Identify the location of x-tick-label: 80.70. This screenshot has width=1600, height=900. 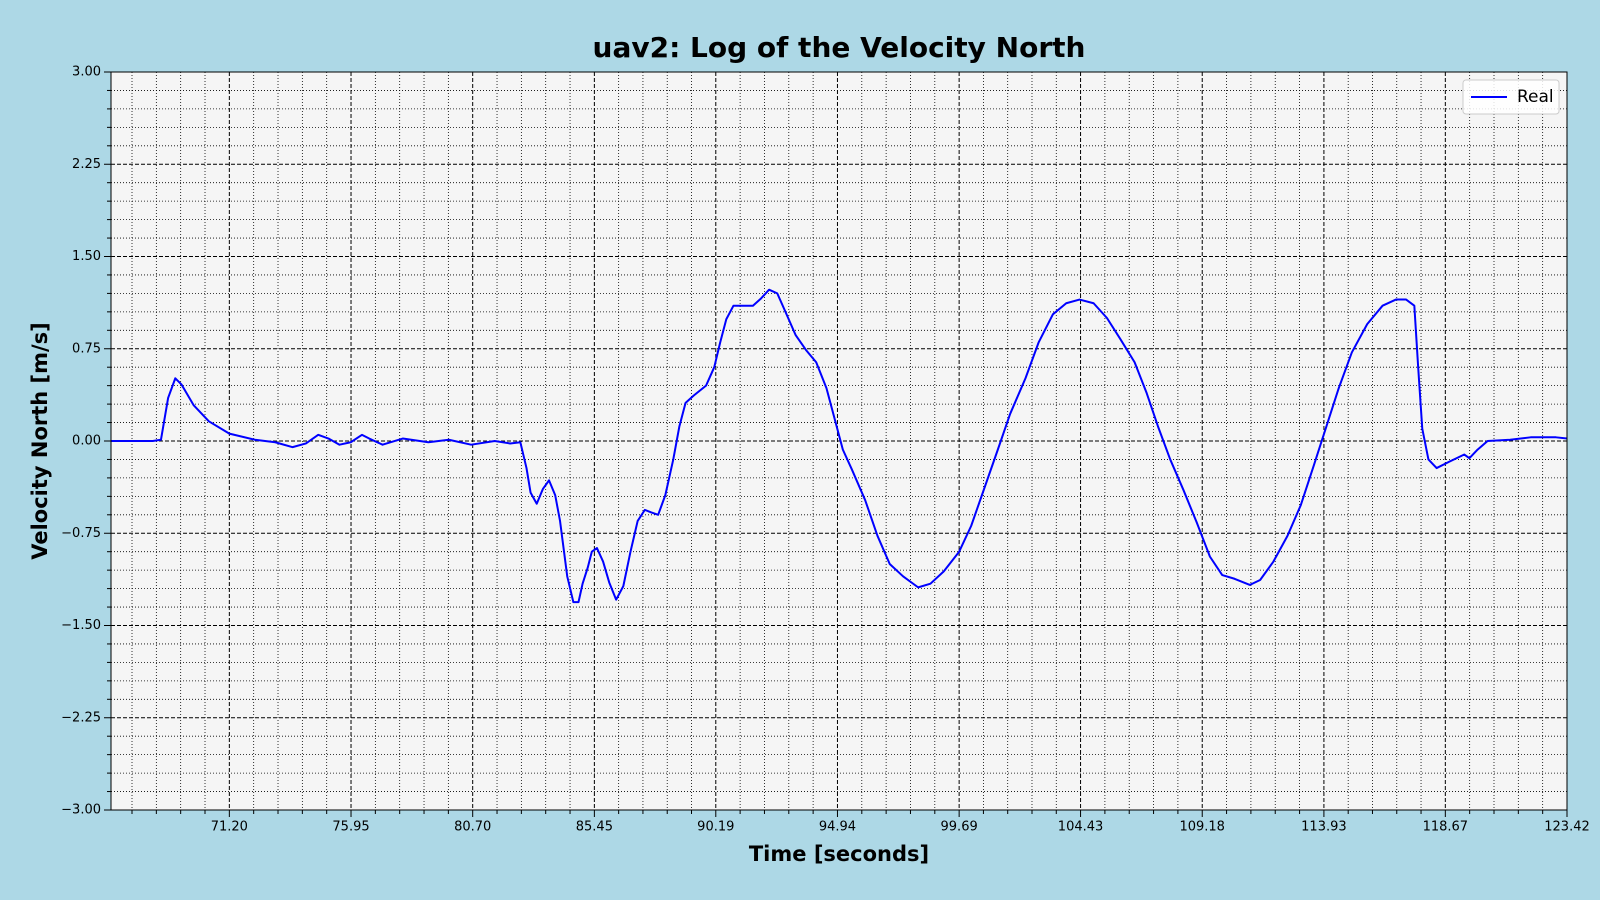
(472, 827).